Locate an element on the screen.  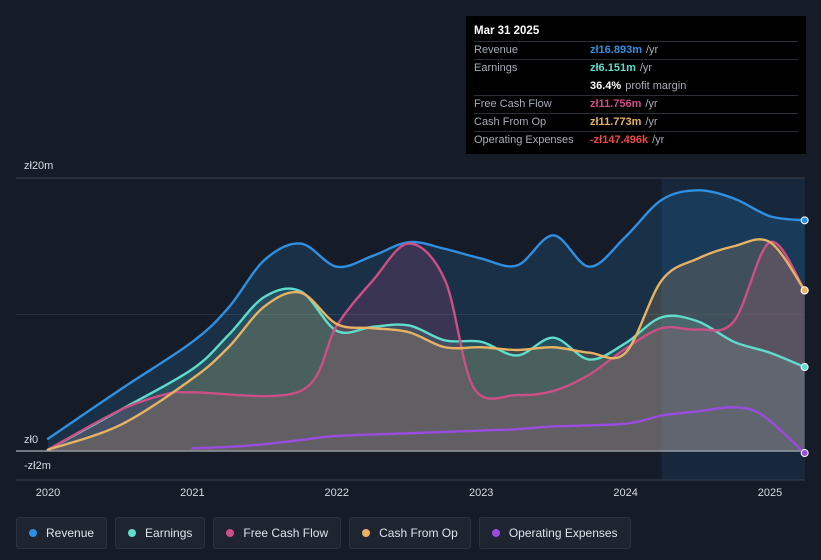
operating-expenses-end-point is located at coordinates (804, 453).